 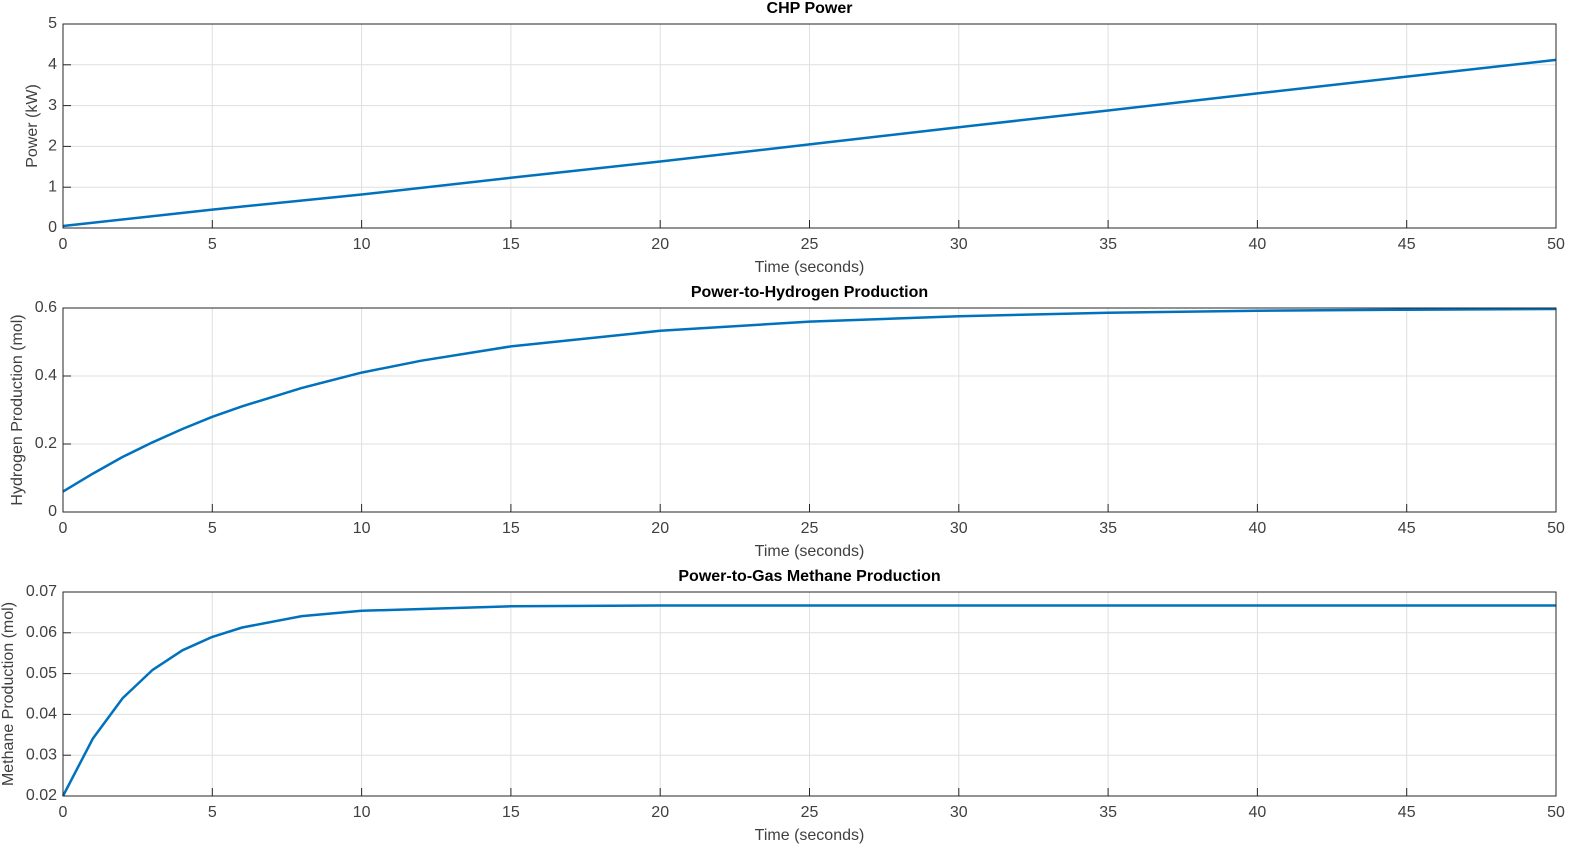 What do you see at coordinates (41, 795) in the screenshot?
I see `y-tick-label: 0.02` at bounding box center [41, 795].